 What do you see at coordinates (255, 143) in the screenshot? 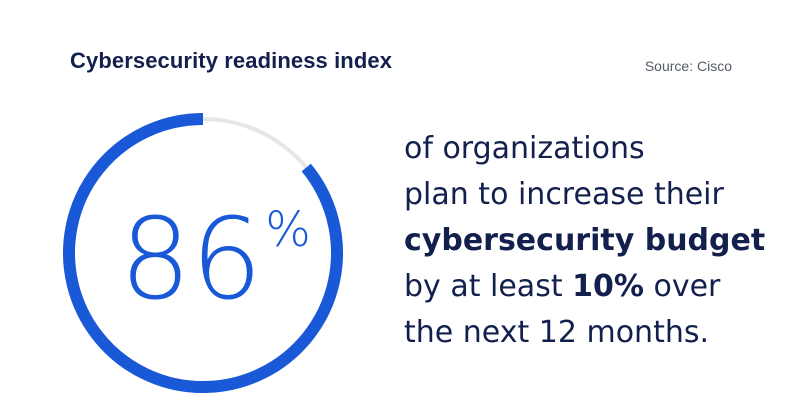
I see `gauge-remaining-arc` at bounding box center [255, 143].